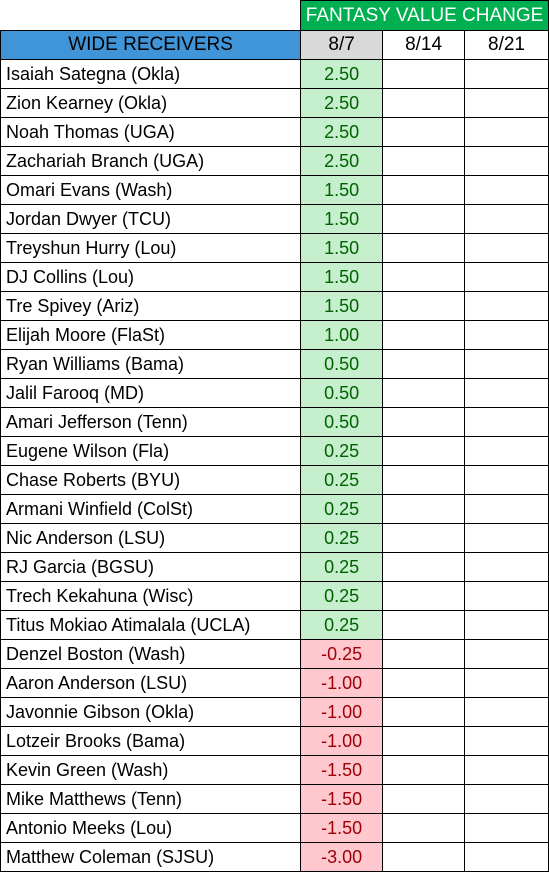  I want to click on player-name-cell: Ryan Williams (Bama), so click(151, 364).